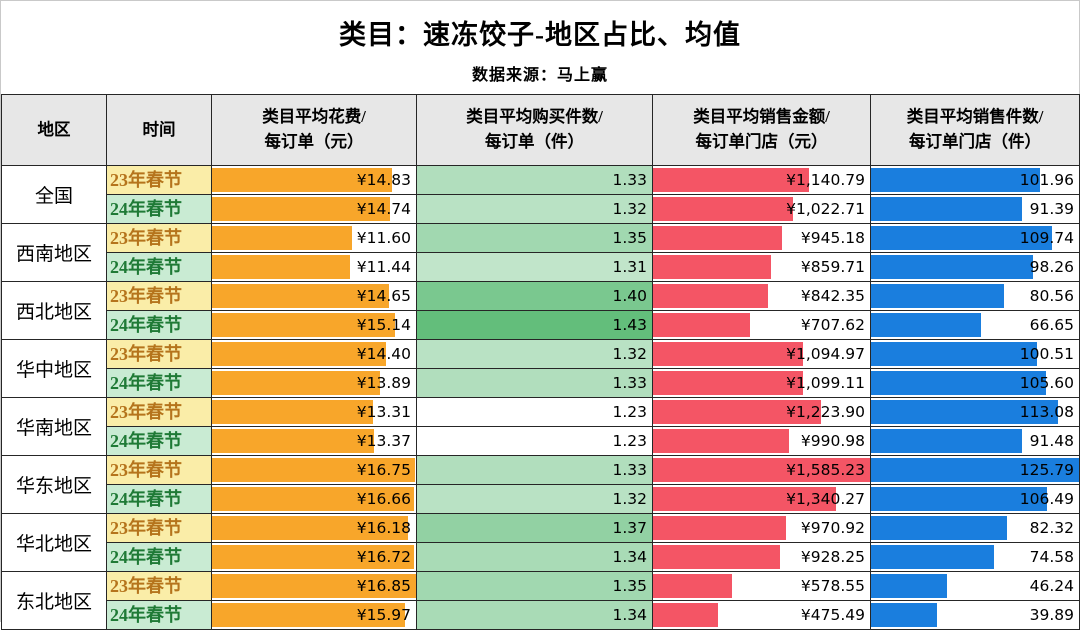 This screenshot has width=1080, height=630. What do you see at coordinates (54, 600) in the screenshot?
I see `region-cell: 东北地区` at bounding box center [54, 600].